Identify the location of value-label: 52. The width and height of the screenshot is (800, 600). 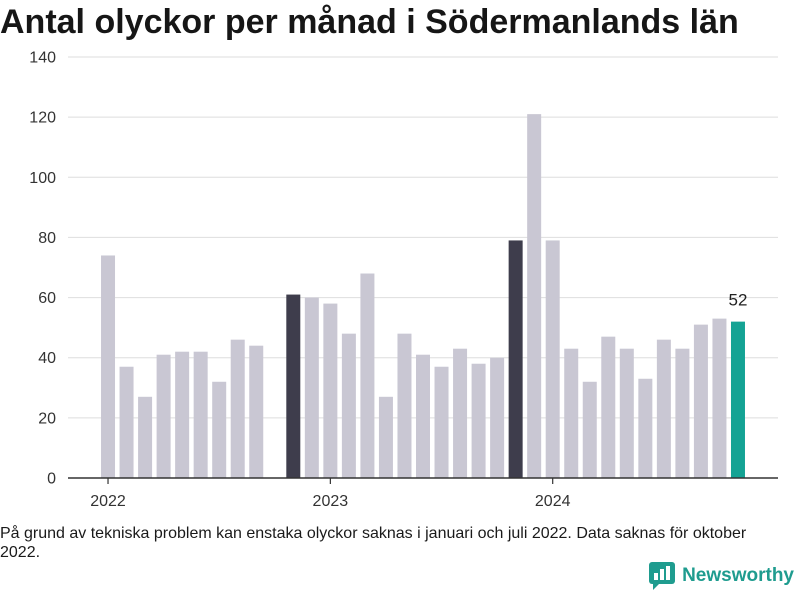
(738, 300).